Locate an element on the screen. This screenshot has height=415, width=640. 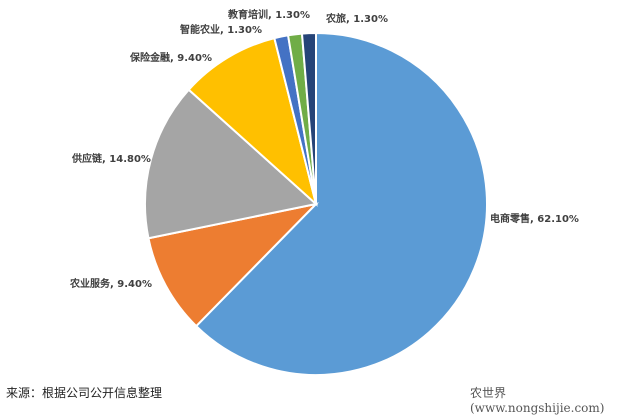
watermark: 农世界(www.nongshijie.com) is located at coordinates (537, 400).